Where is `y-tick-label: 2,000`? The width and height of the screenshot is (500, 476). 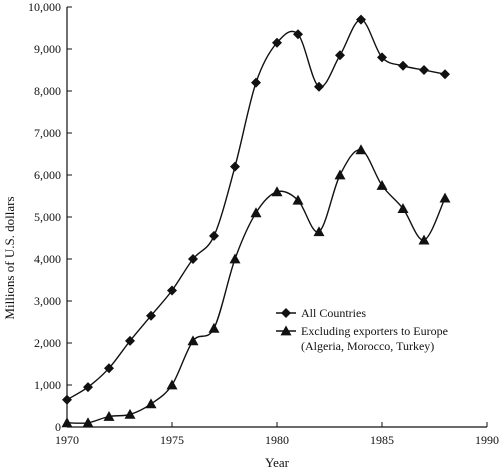
y-tick-label: 2,000 is located at coordinates (47, 343).